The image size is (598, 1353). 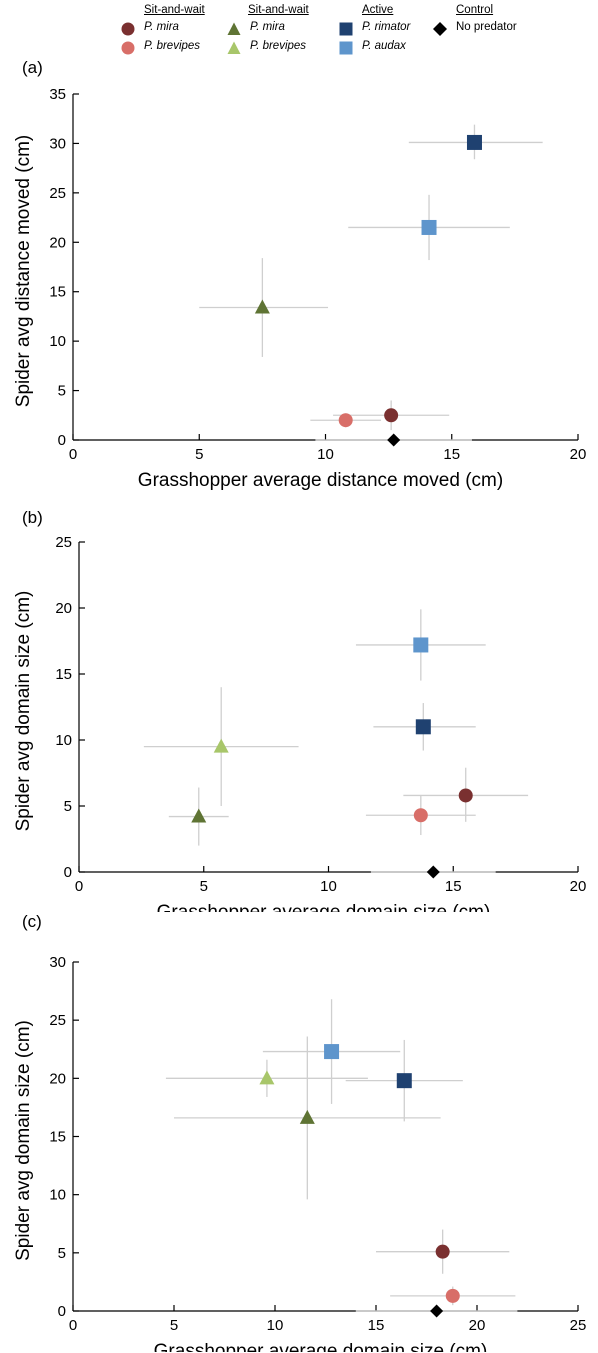 What do you see at coordinates (32, 921) in the screenshot?
I see `panel-label-c: (c)` at bounding box center [32, 921].